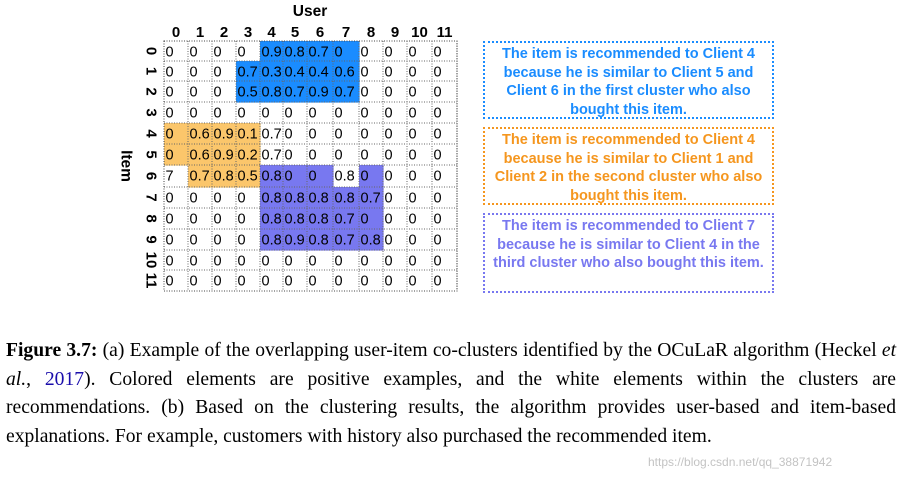 The width and height of the screenshot is (903, 482). What do you see at coordinates (248, 32) in the screenshot?
I see `user-tick-label: 3` at bounding box center [248, 32].